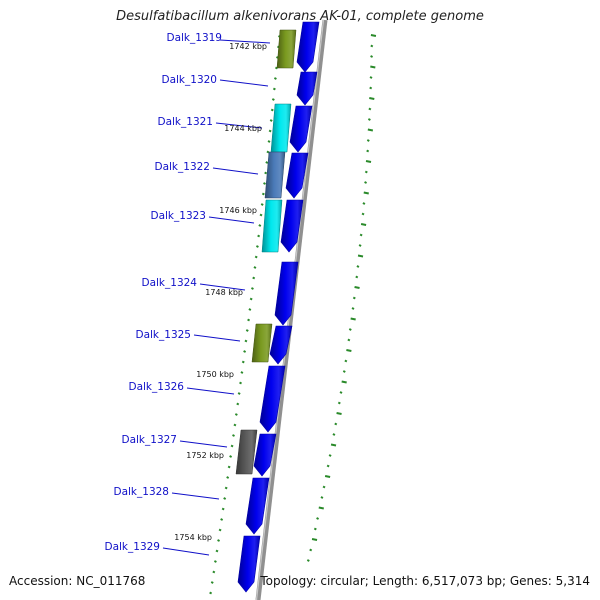  What do you see at coordinates (157, 387) in the screenshot?
I see `gene-label: Dalk_1326` at bounding box center [157, 387].